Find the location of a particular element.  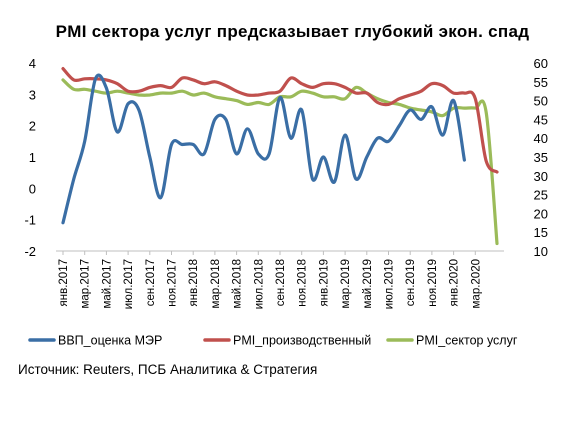

x-tick-label: июл.2019 is located at coordinates (390, 284).